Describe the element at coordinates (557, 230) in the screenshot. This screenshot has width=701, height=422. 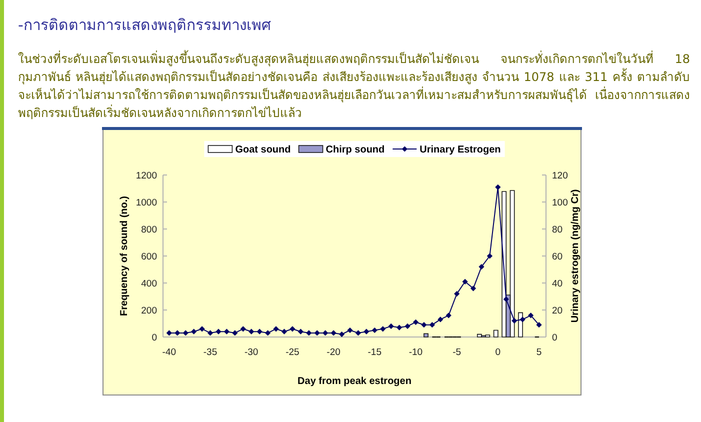
I see `y2-tick-label: 80` at that location.